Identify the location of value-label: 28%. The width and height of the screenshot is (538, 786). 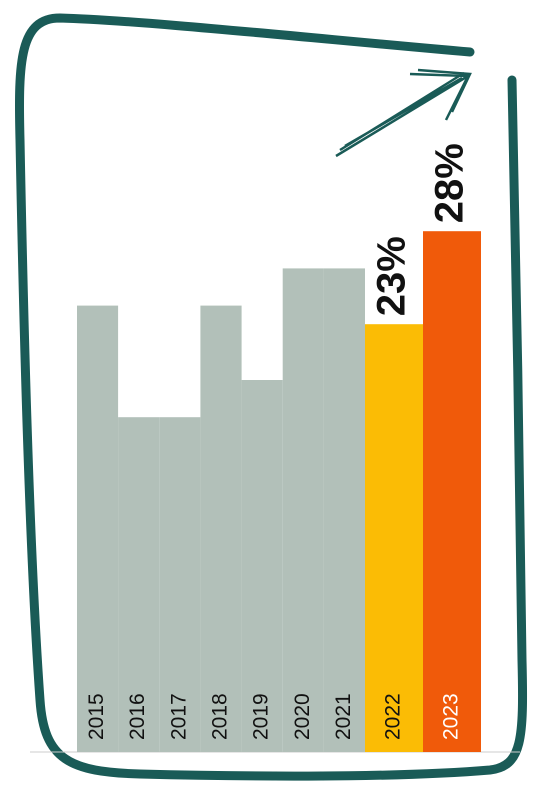
(450, 183).